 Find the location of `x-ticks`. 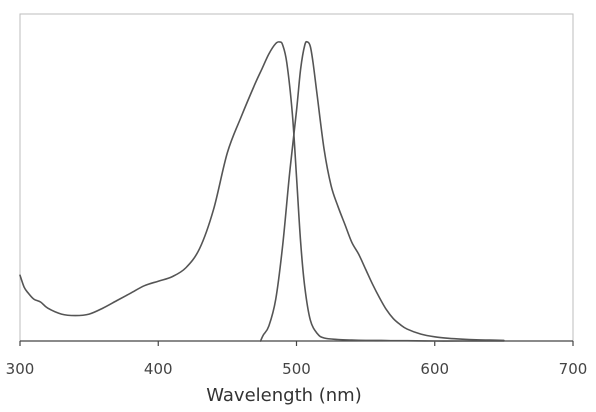

x-ticks is located at coordinates (296, 343).